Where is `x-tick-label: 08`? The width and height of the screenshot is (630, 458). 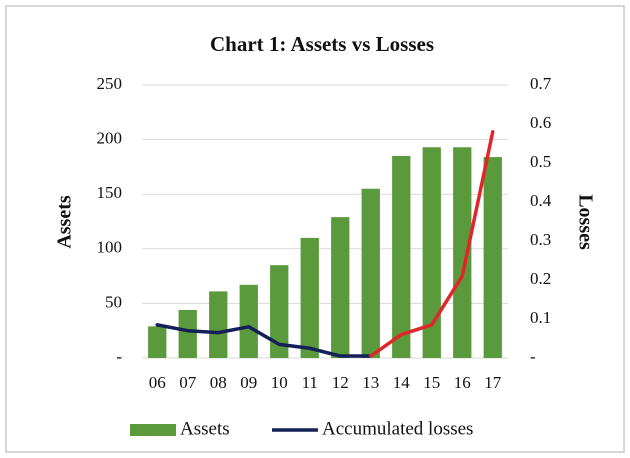 x-tick-label: 08 is located at coordinates (218, 382).